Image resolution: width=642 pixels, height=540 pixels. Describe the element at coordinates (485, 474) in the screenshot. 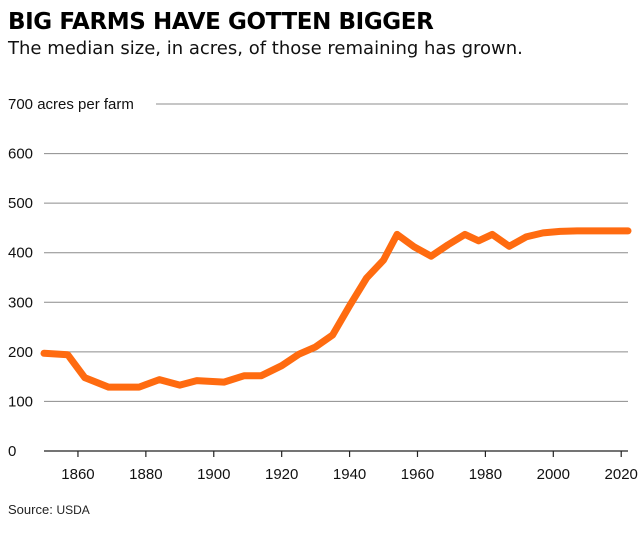

I see `x-tick-label: 1980` at that location.